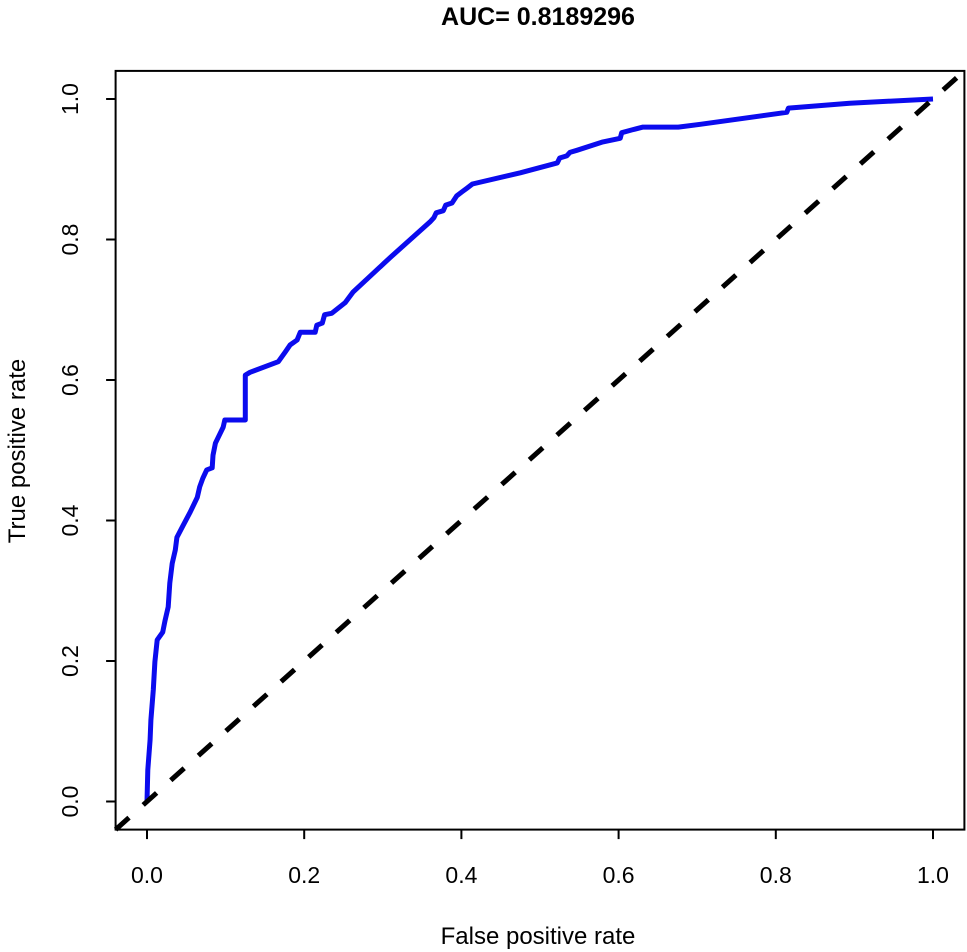  I want to click on y-tick-label: 0.4, so click(70, 520).